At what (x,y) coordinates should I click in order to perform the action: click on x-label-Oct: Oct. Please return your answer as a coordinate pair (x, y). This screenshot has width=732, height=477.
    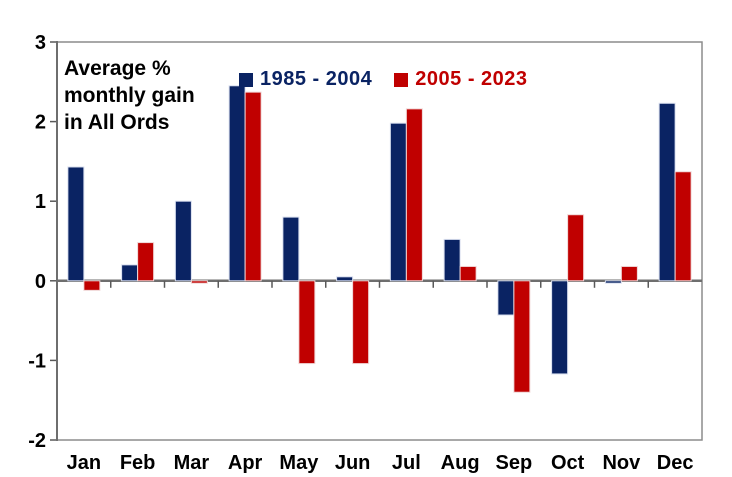
    Looking at the image, I should click on (568, 463).